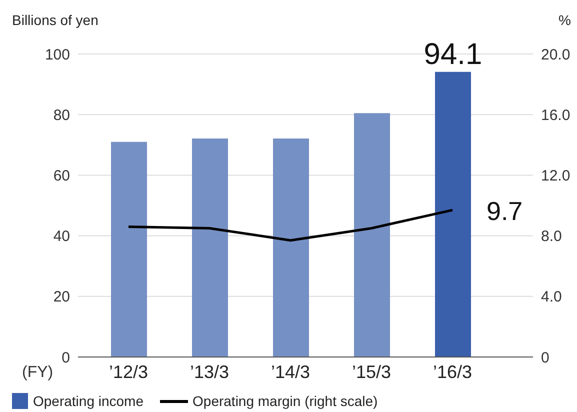 This screenshot has width=577, height=412. Describe the element at coordinates (128, 372) in the screenshot. I see `x-tick-label: ’12/3` at that location.